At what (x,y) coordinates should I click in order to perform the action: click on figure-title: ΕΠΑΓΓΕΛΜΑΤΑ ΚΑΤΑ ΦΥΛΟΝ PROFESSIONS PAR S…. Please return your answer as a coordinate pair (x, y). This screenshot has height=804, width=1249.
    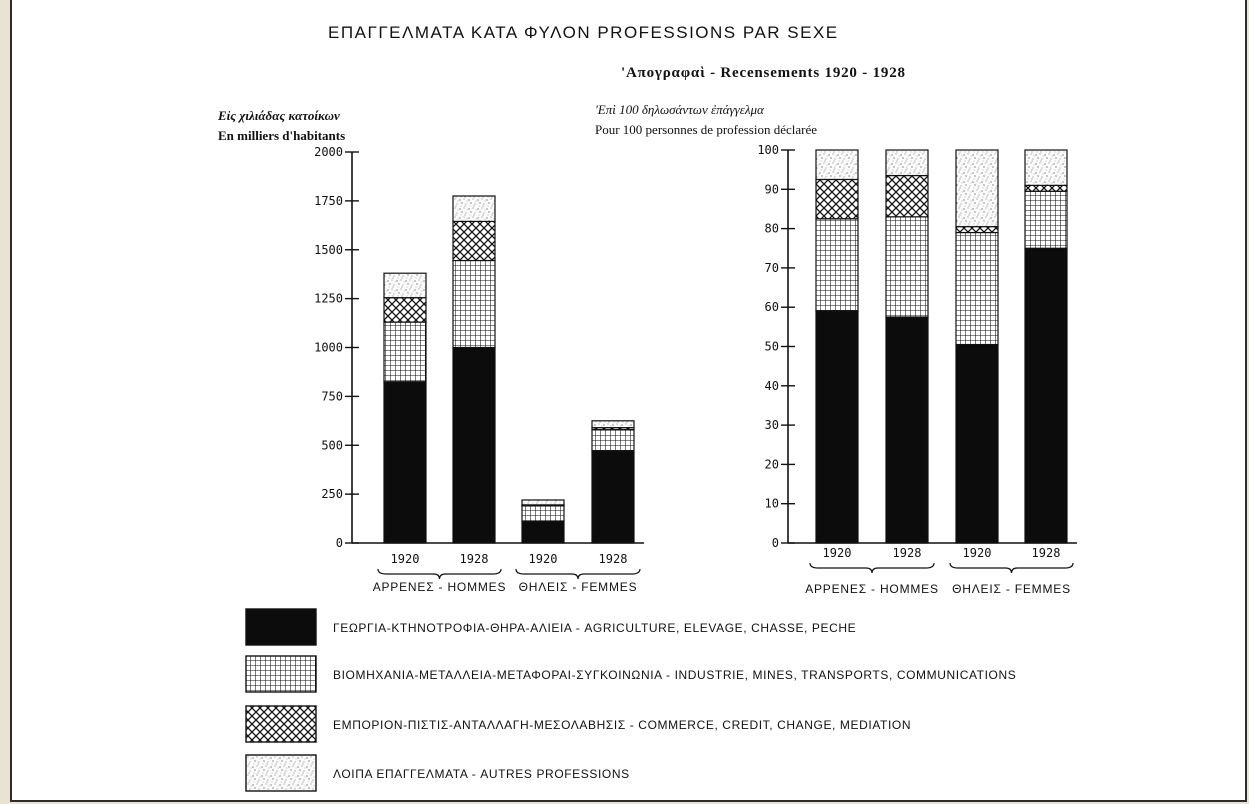
    Looking at the image, I should click on (583, 32).